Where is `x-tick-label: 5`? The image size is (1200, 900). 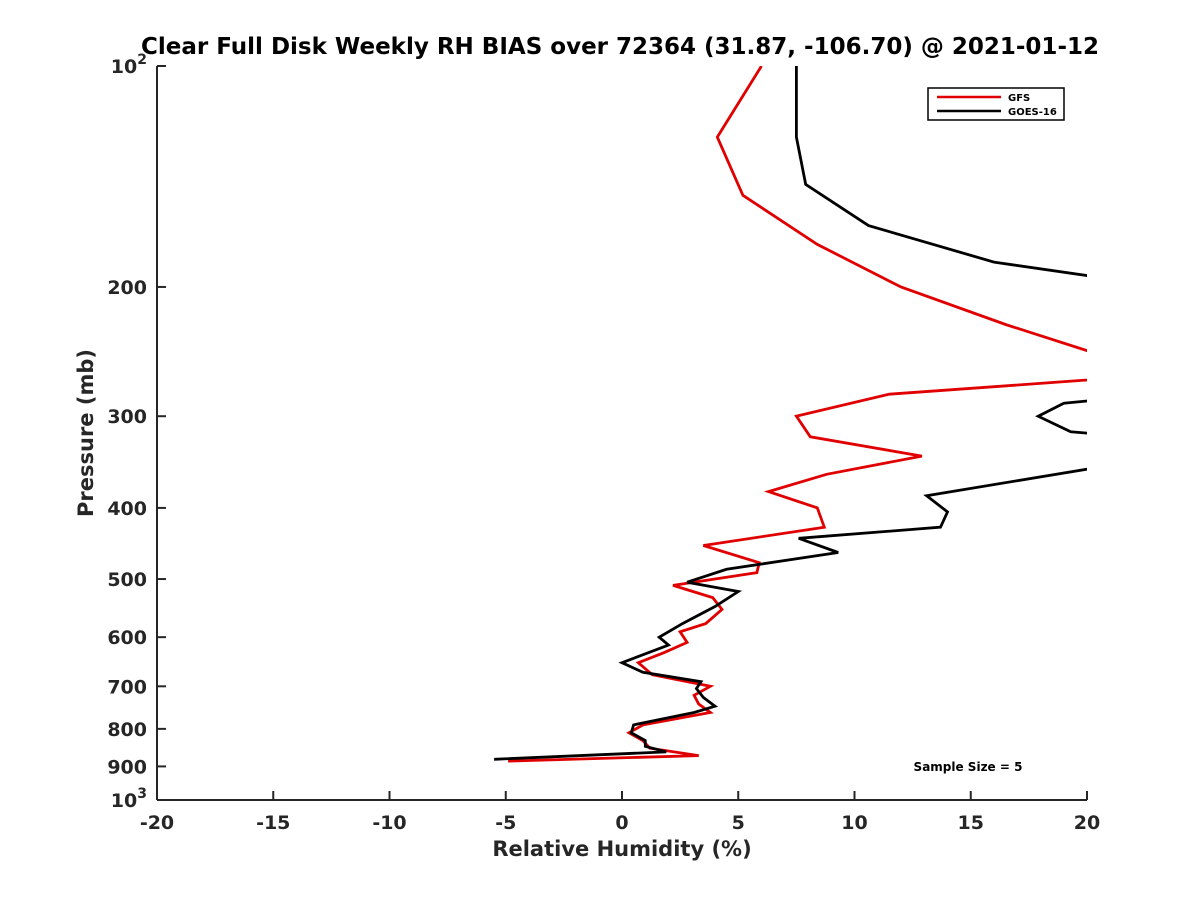
x-tick-label: 5 is located at coordinates (738, 823).